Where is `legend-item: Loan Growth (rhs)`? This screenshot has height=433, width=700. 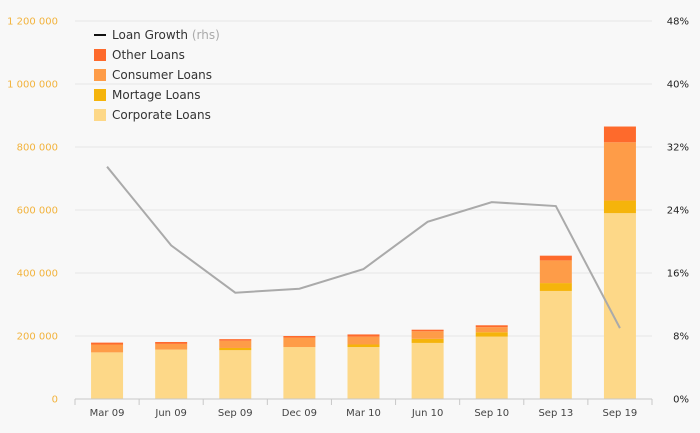 legend-item: Loan Growth (rhs) is located at coordinates (157, 35).